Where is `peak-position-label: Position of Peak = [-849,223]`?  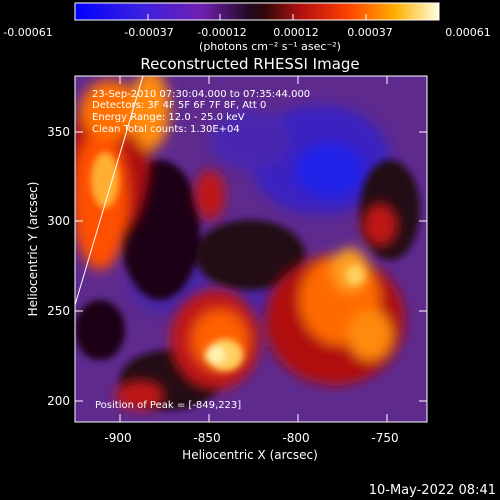 peak-position-label: Position of Peak = [-849,223] is located at coordinates (168, 405).